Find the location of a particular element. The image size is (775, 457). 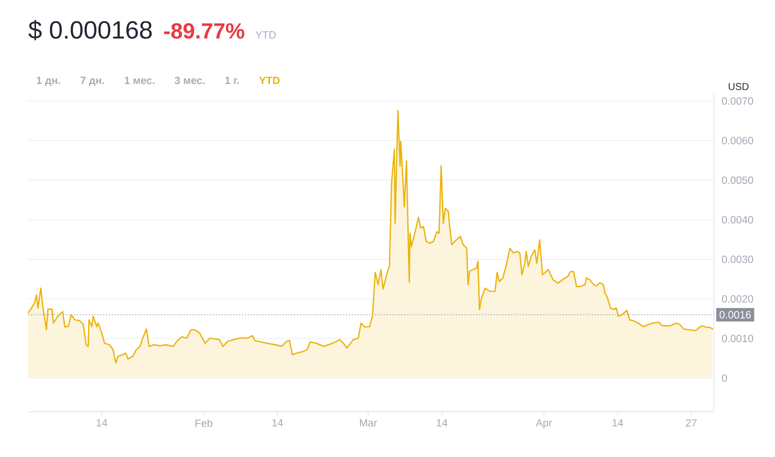

text: 1 дн. is located at coordinates (48, 81).